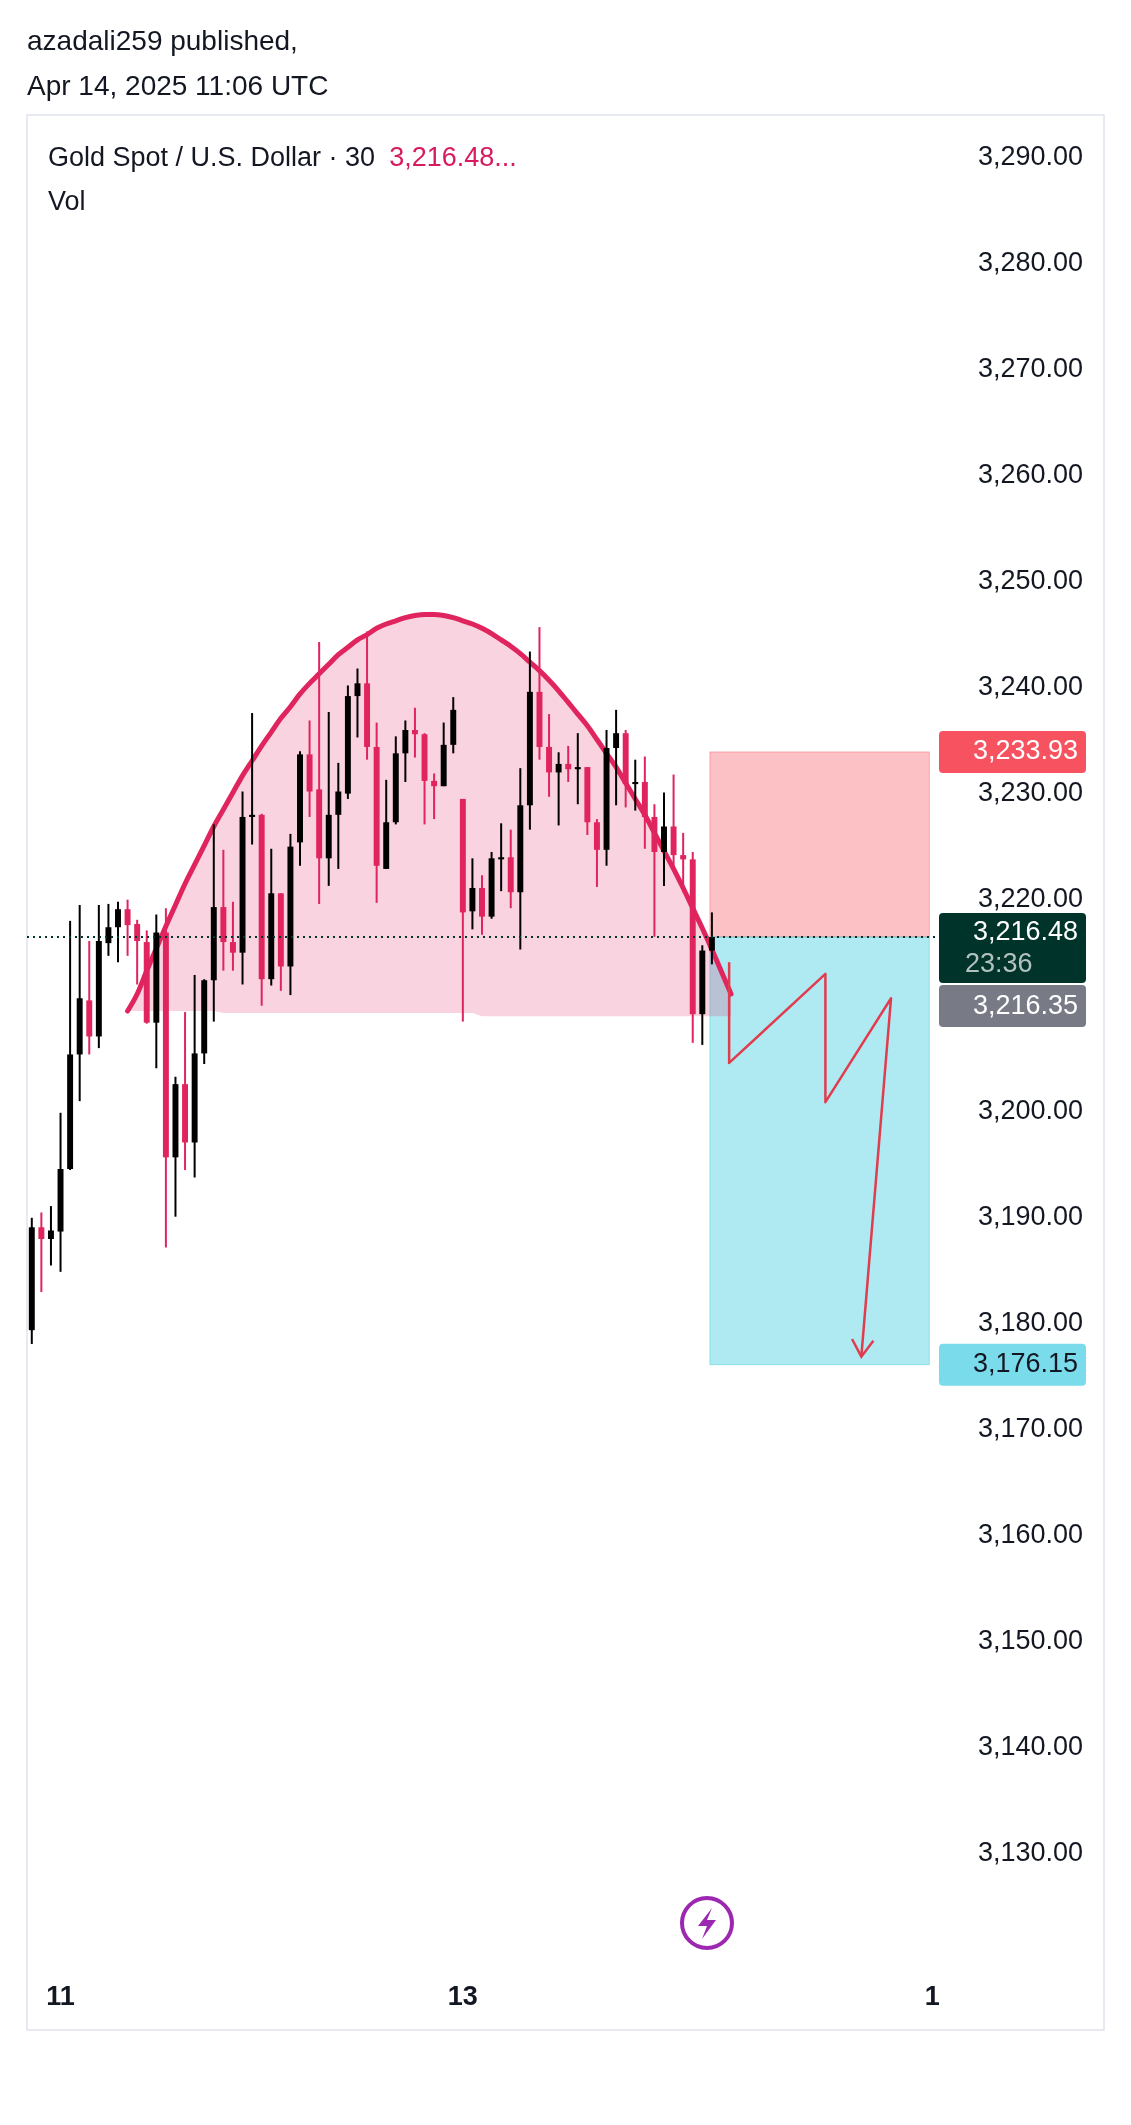 The width and height of the screenshot is (1131, 2125). Describe the element at coordinates (1030, 791) in the screenshot. I see `y-tick-label: 3,230.00` at that location.